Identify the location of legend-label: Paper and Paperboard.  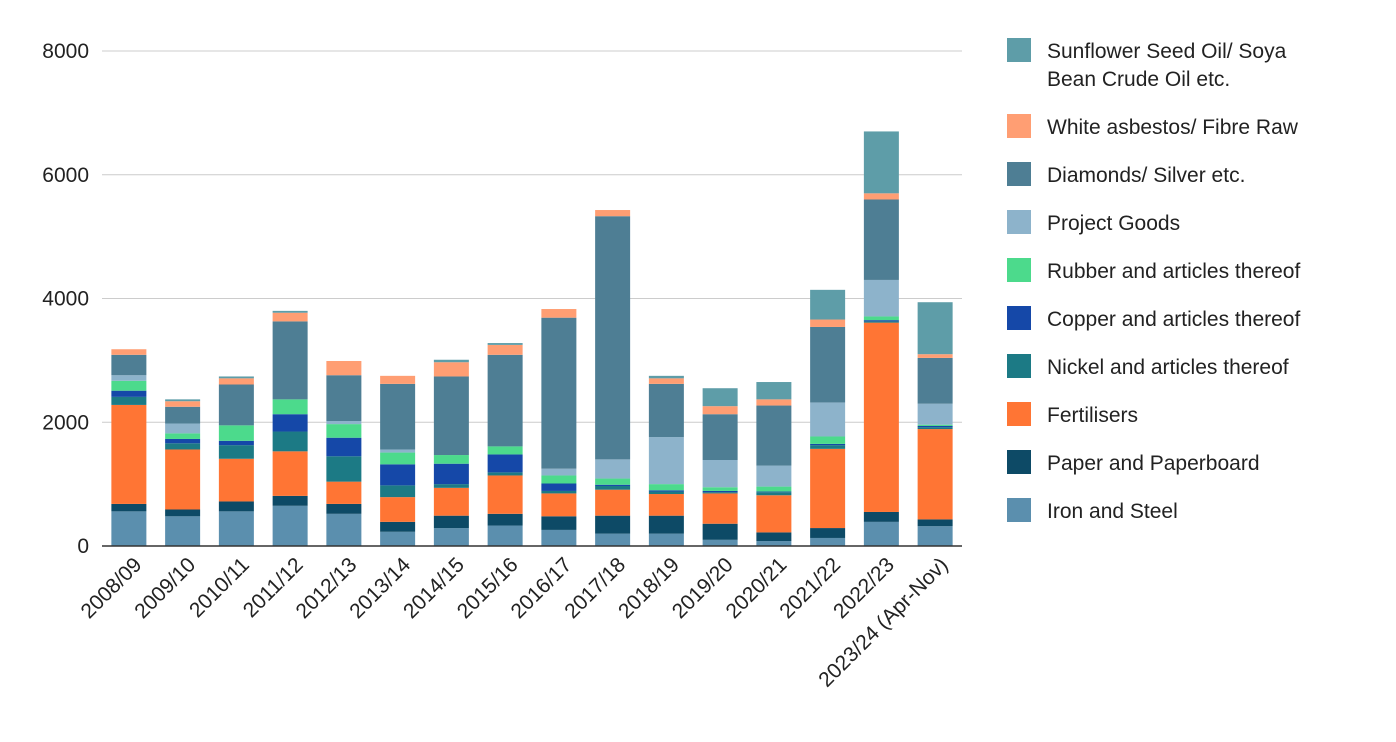
(1153, 463).